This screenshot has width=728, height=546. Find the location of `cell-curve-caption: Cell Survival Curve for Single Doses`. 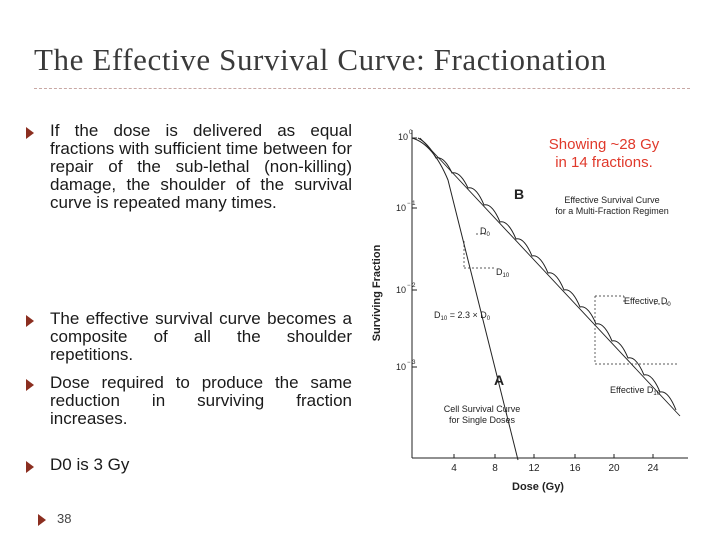

cell-curve-caption: Cell Survival Curve for Single Doses is located at coordinates (482, 414).